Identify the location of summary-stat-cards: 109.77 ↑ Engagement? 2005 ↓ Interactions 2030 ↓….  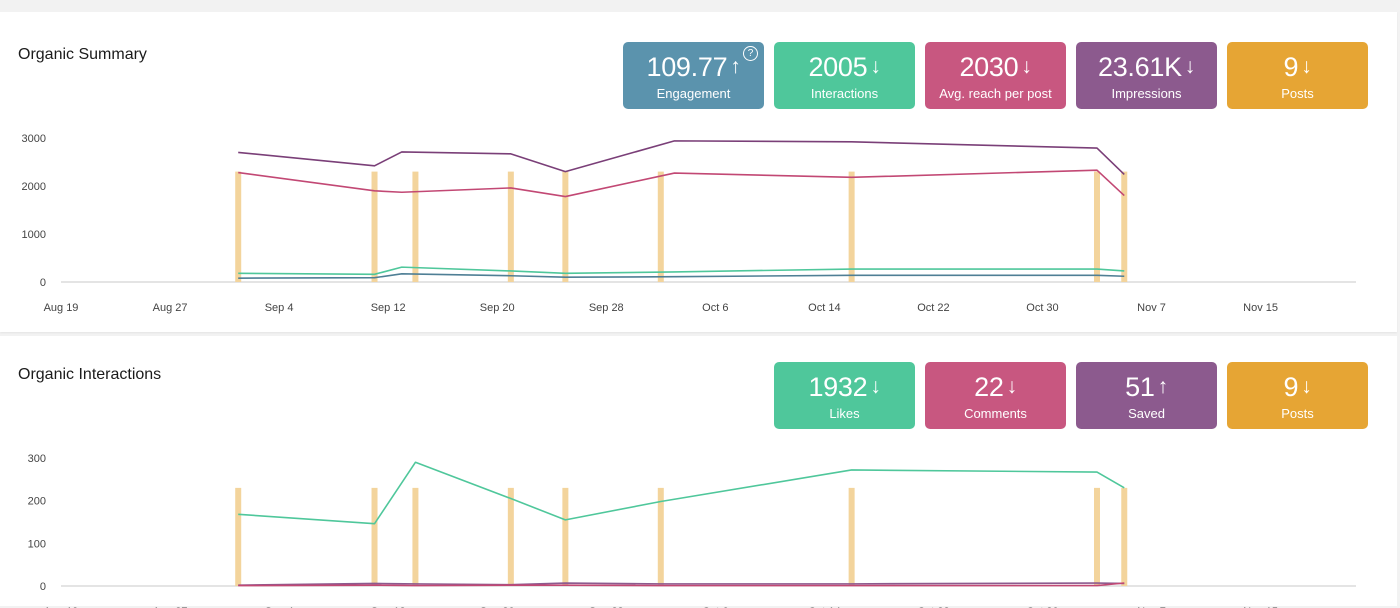
(995, 75).